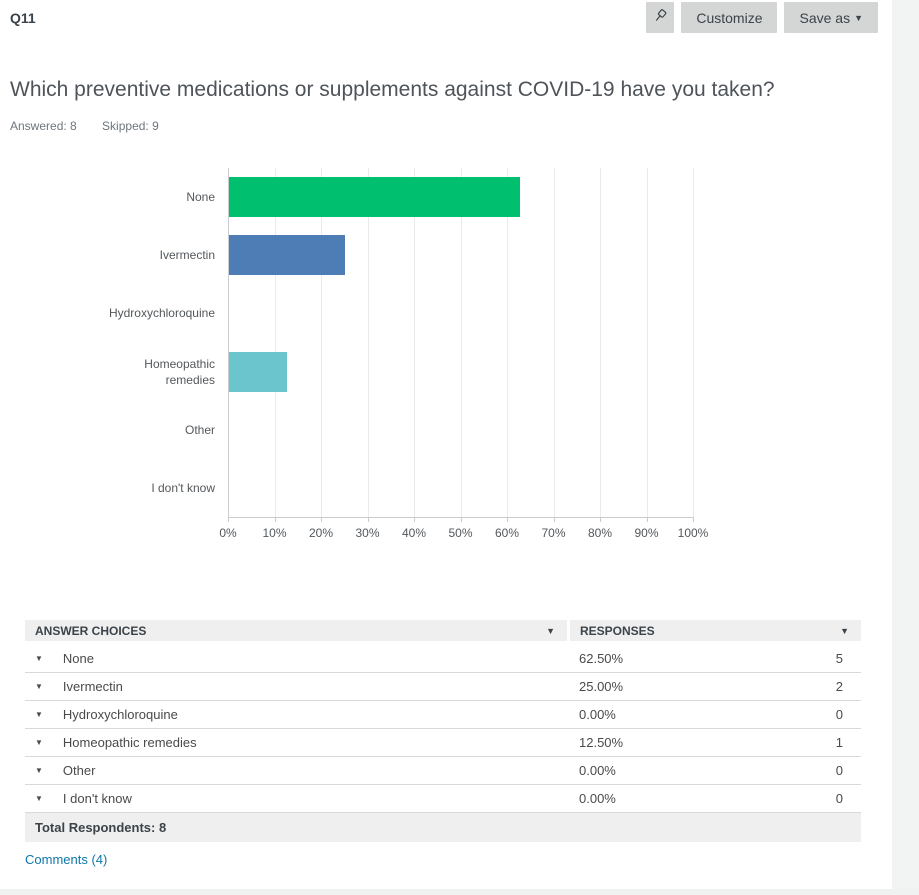  What do you see at coordinates (302, 658) in the screenshot?
I see `answer-cell: ▼ None` at bounding box center [302, 658].